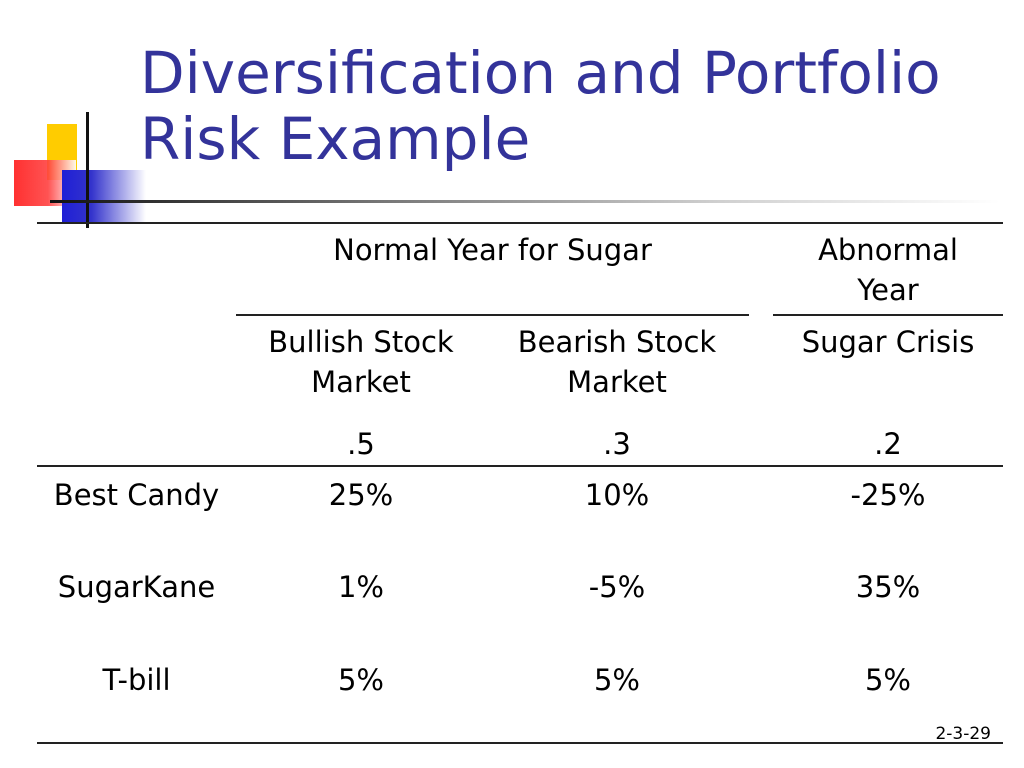 This screenshot has height=768, width=1024. I want to click on title-line-1: Diversification and Portfolio, so click(540, 73).